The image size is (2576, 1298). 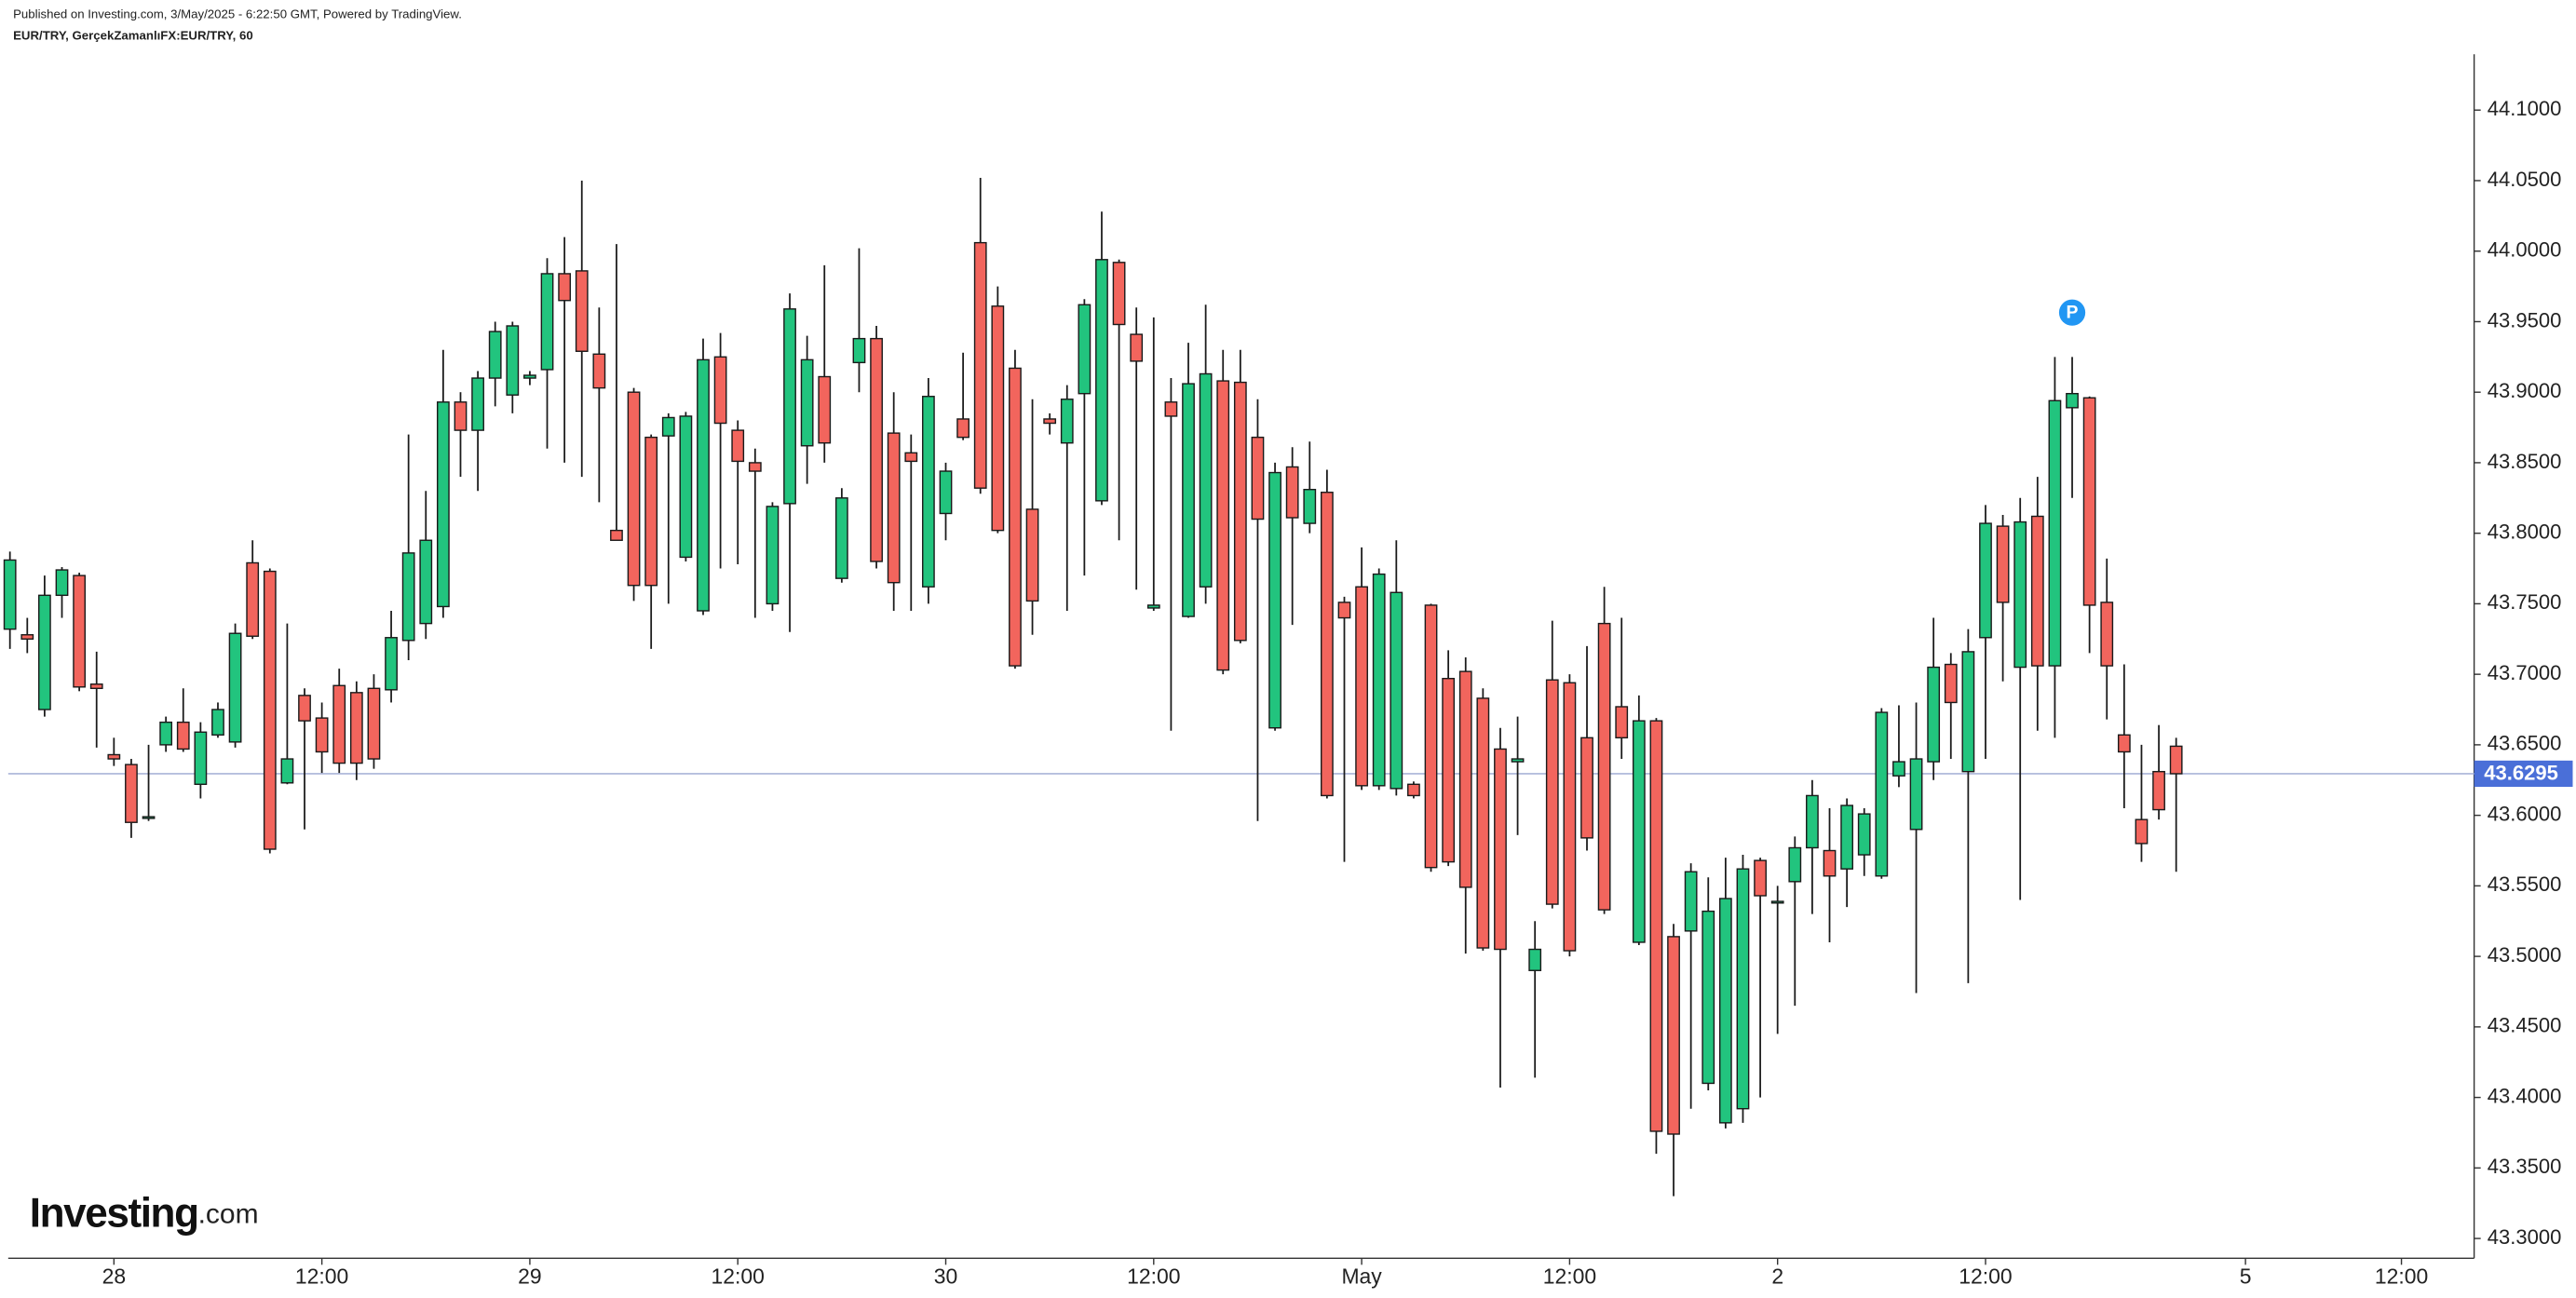 What do you see at coordinates (1777, 1276) in the screenshot?
I see `x-tick-label: 2` at bounding box center [1777, 1276].